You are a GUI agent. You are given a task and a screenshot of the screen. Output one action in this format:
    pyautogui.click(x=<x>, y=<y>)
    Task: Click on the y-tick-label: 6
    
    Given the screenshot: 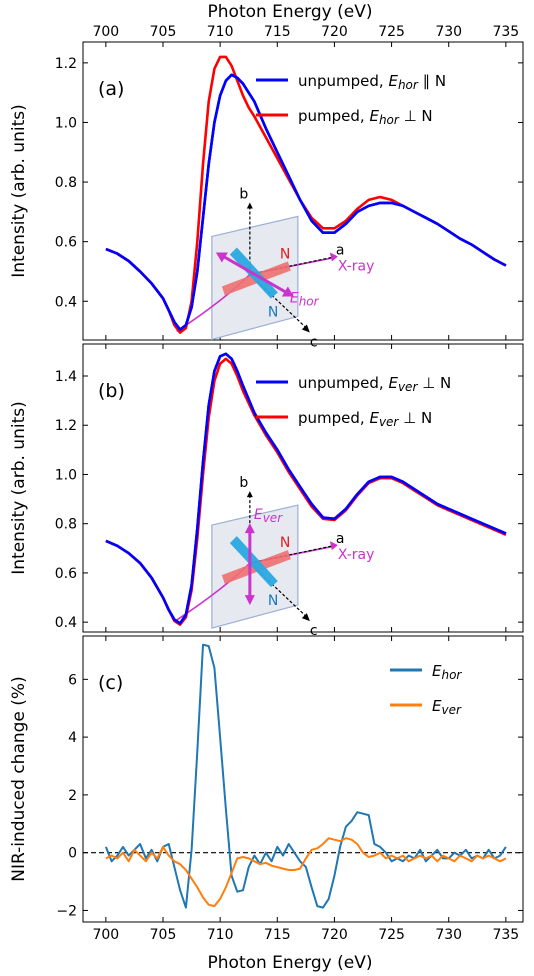 What is the action you would take?
    pyautogui.click(x=72, y=680)
    